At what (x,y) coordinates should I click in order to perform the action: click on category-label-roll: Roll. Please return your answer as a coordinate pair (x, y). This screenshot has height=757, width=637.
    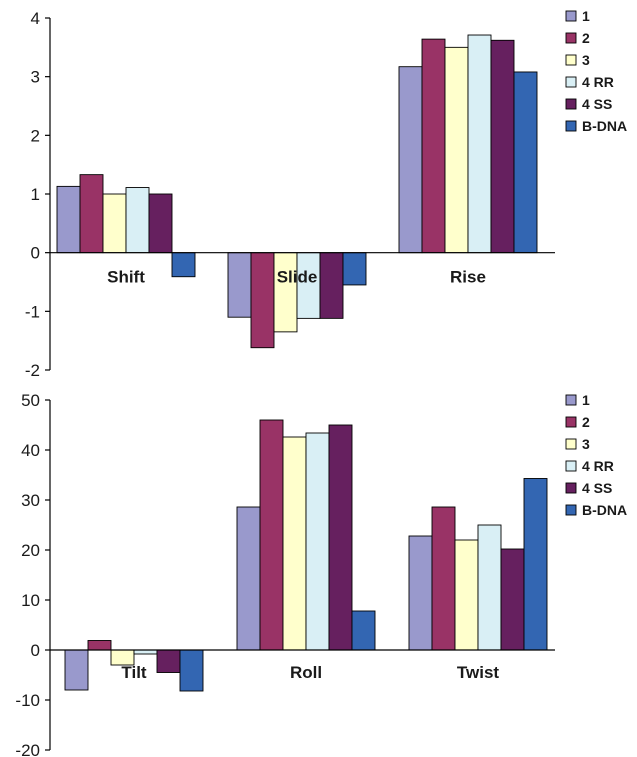
    Looking at the image, I should click on (306, 672).